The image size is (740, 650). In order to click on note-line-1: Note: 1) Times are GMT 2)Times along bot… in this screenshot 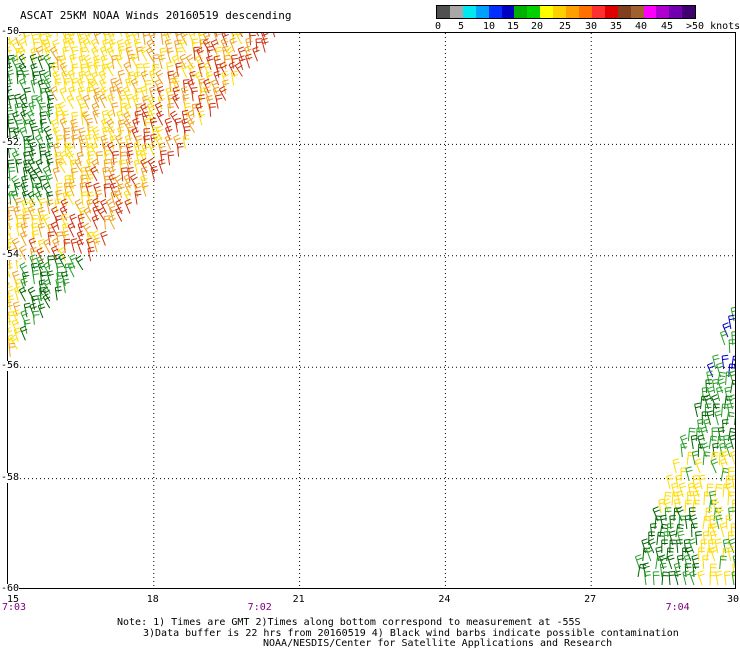, I will do `click(349, 622)`.